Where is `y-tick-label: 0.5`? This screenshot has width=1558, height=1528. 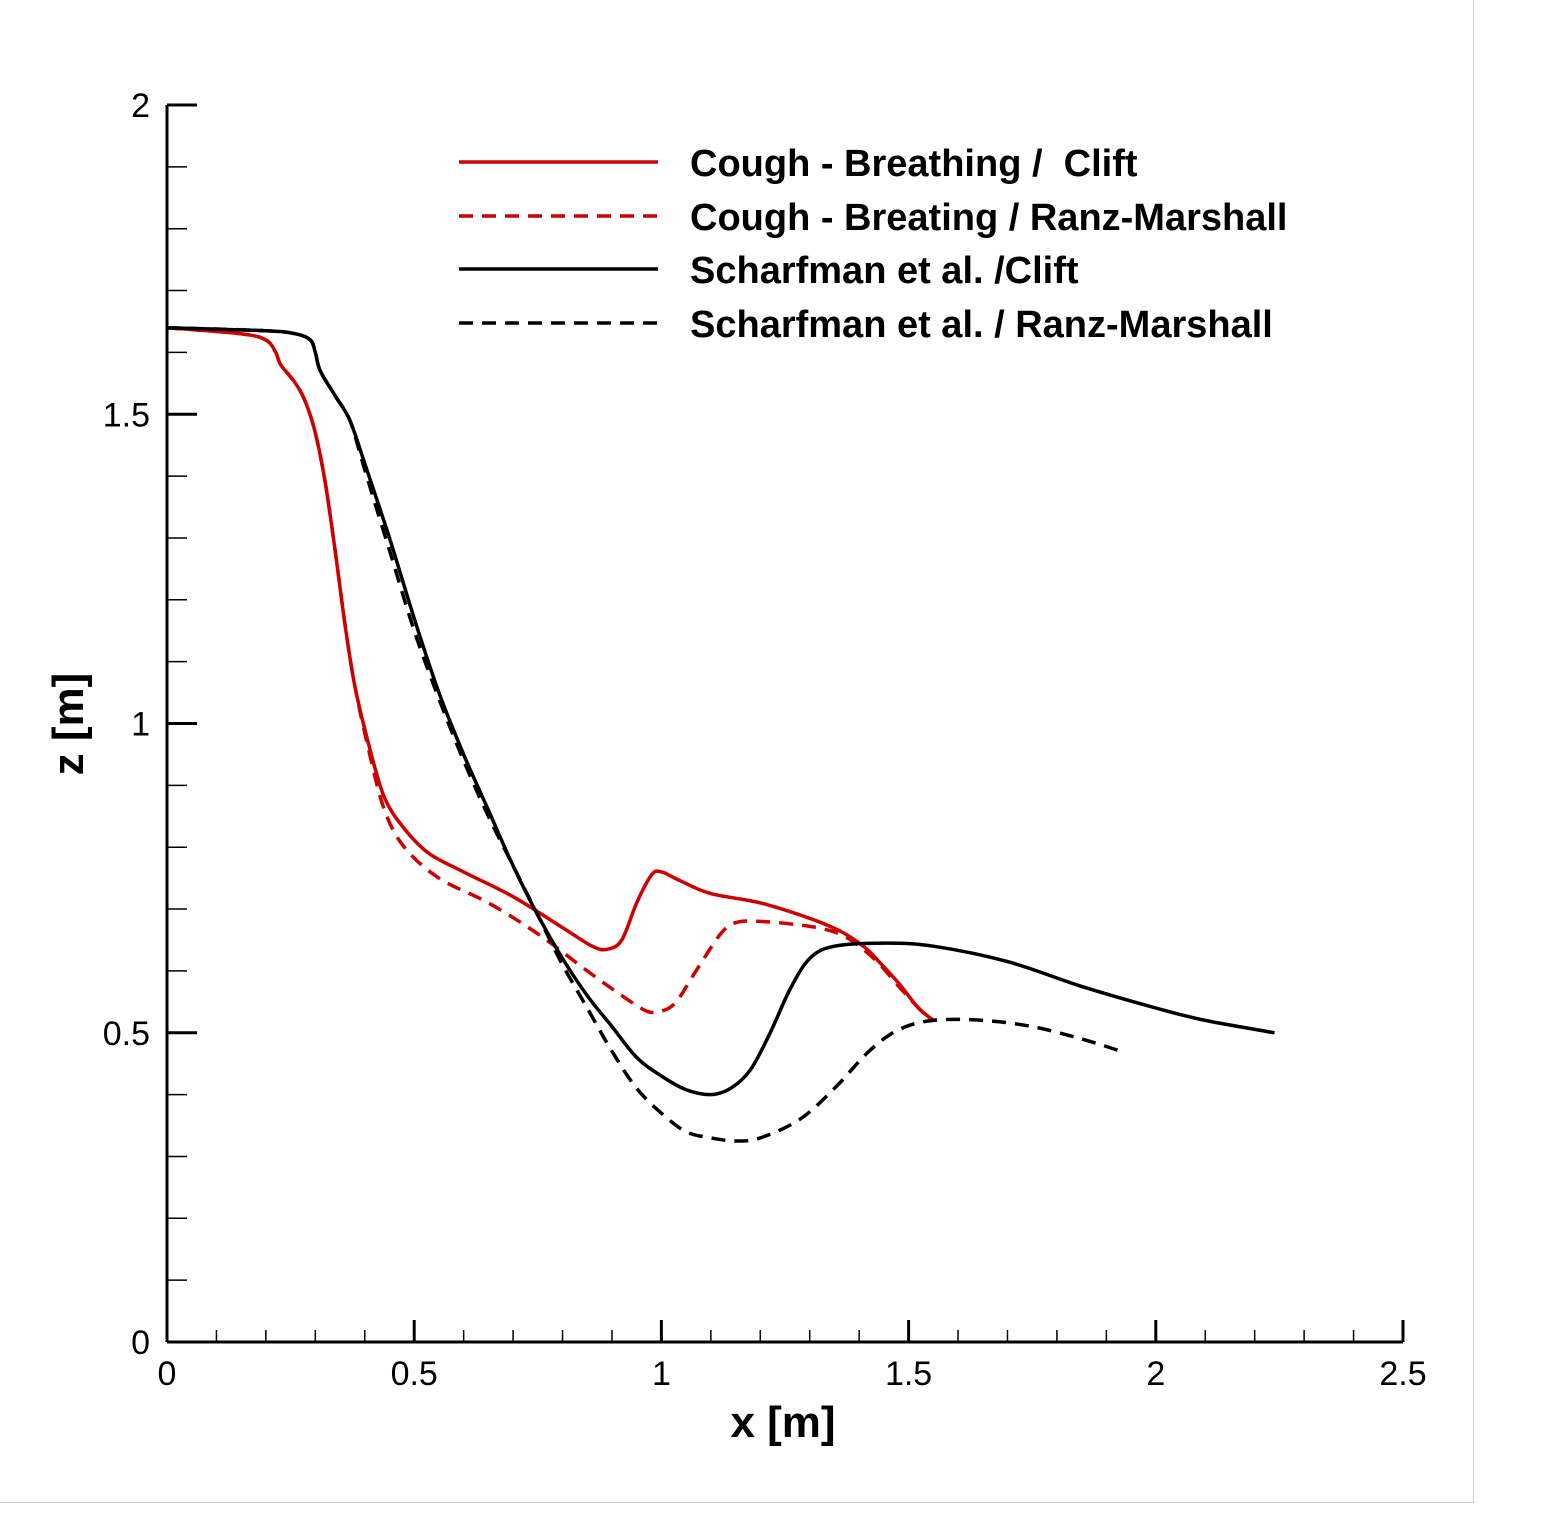
y-tick-label: 0.5 is located at coordinates (126, 1034).